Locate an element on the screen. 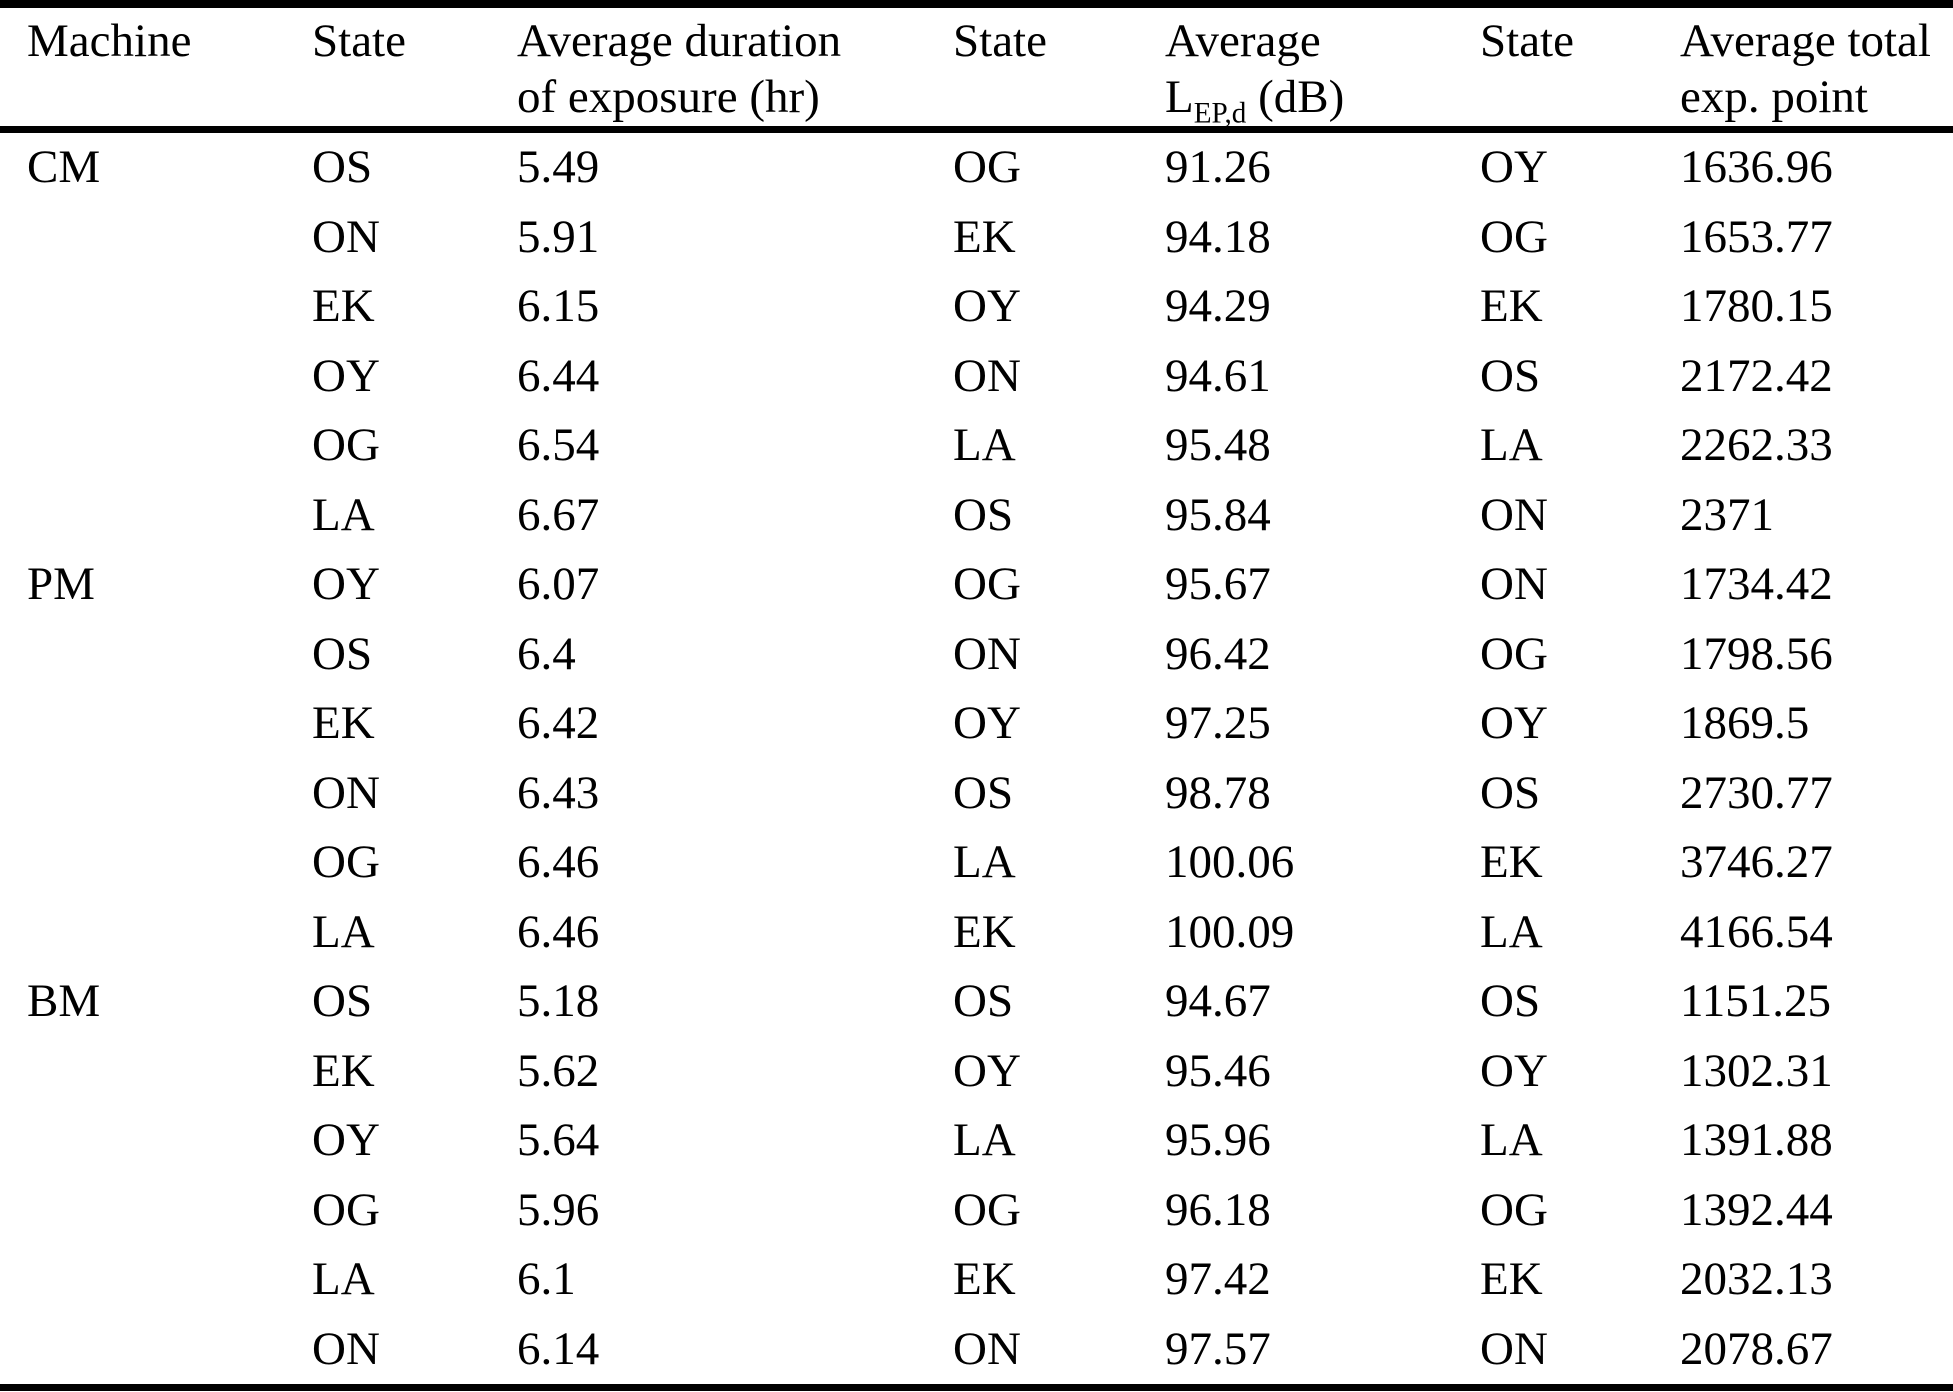  table-row: LA 6.1 EK 97.42 EK 2032.13 is located at coordinates (976, 1280).